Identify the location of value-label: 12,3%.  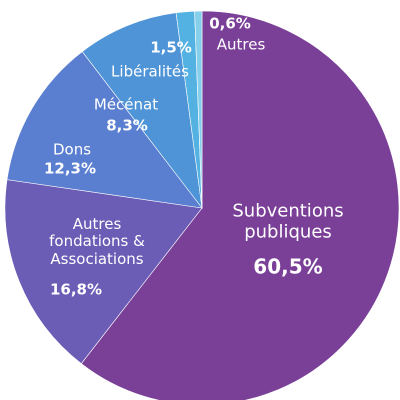
(70, 168).